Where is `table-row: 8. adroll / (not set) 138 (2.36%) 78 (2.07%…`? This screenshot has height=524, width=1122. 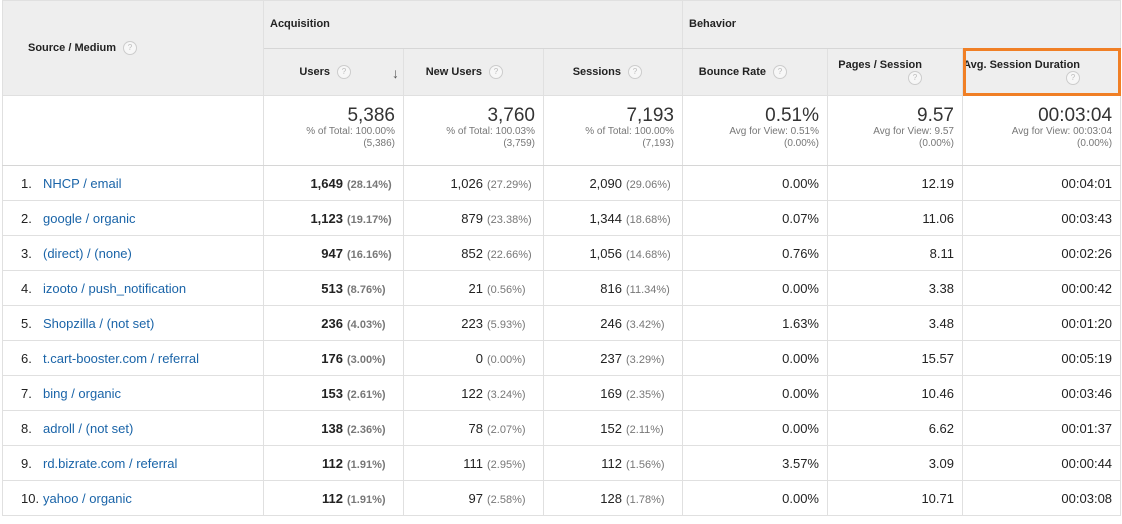 table-row: 8. adroll / (not set) 138 (2.36%) 78 (2.07%… is located at coordinates (562, 428).